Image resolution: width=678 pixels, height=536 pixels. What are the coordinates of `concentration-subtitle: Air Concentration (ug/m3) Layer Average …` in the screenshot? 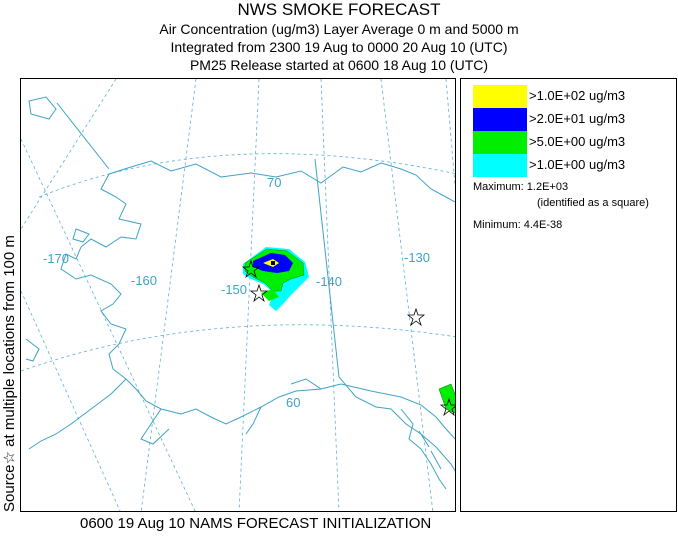 It's located at (339, 29).